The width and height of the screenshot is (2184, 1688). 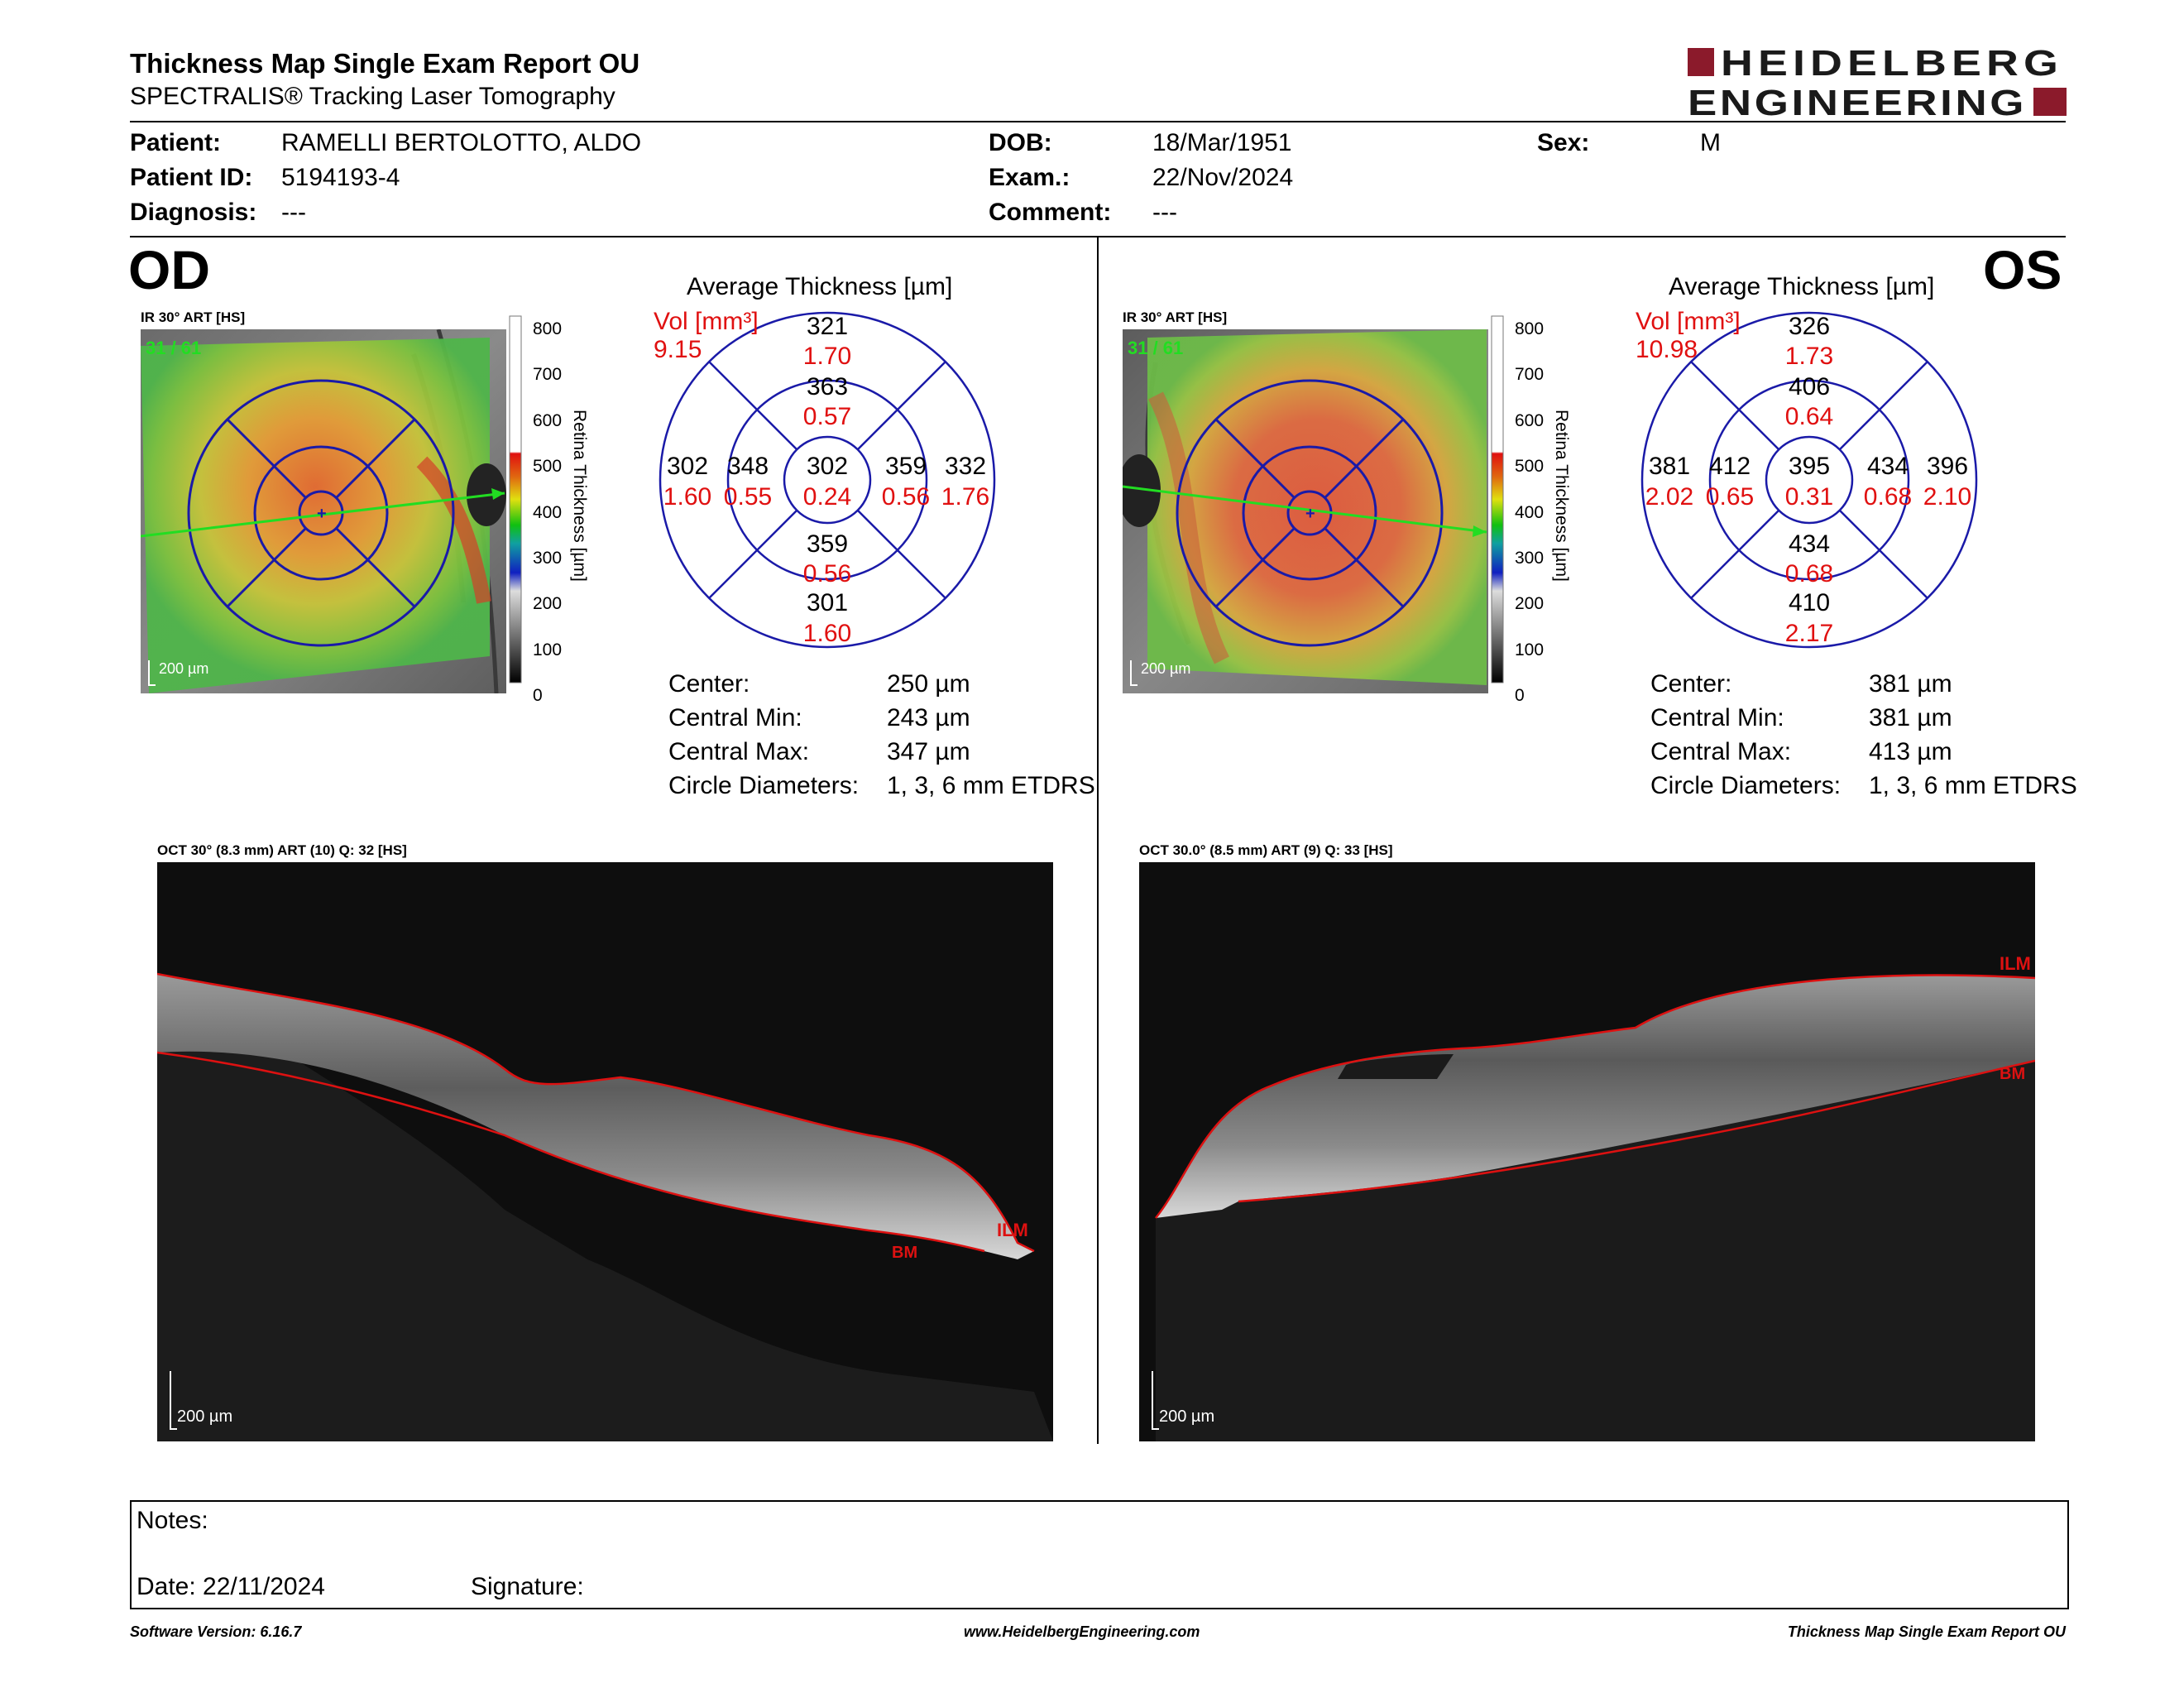 I want to click on heidelberg-logo: HEIDELBERG ENGINEERING, so click(x=1878, y=82).